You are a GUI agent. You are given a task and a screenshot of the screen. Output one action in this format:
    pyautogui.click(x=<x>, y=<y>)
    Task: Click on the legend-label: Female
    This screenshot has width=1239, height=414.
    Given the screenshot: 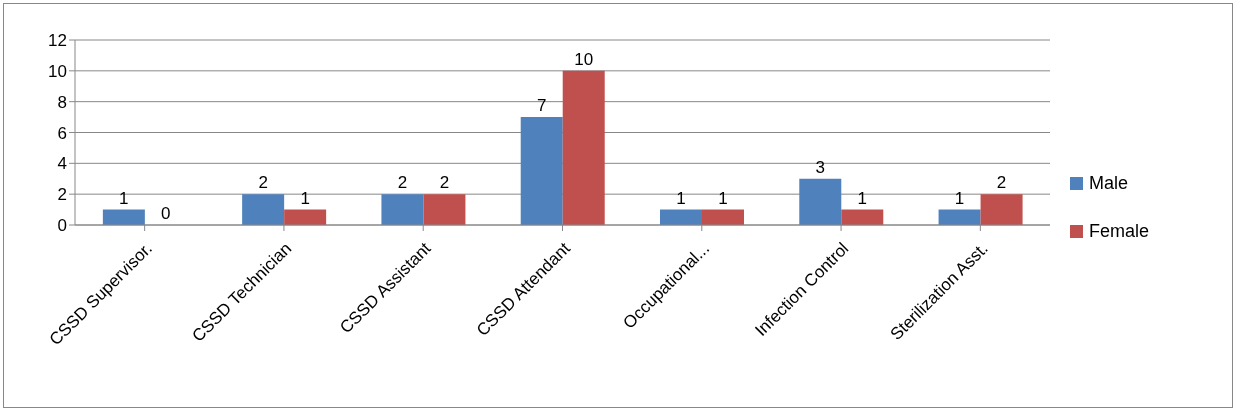 What is the action you would take?
    pyautogui.click(x=1119, y=231)
    